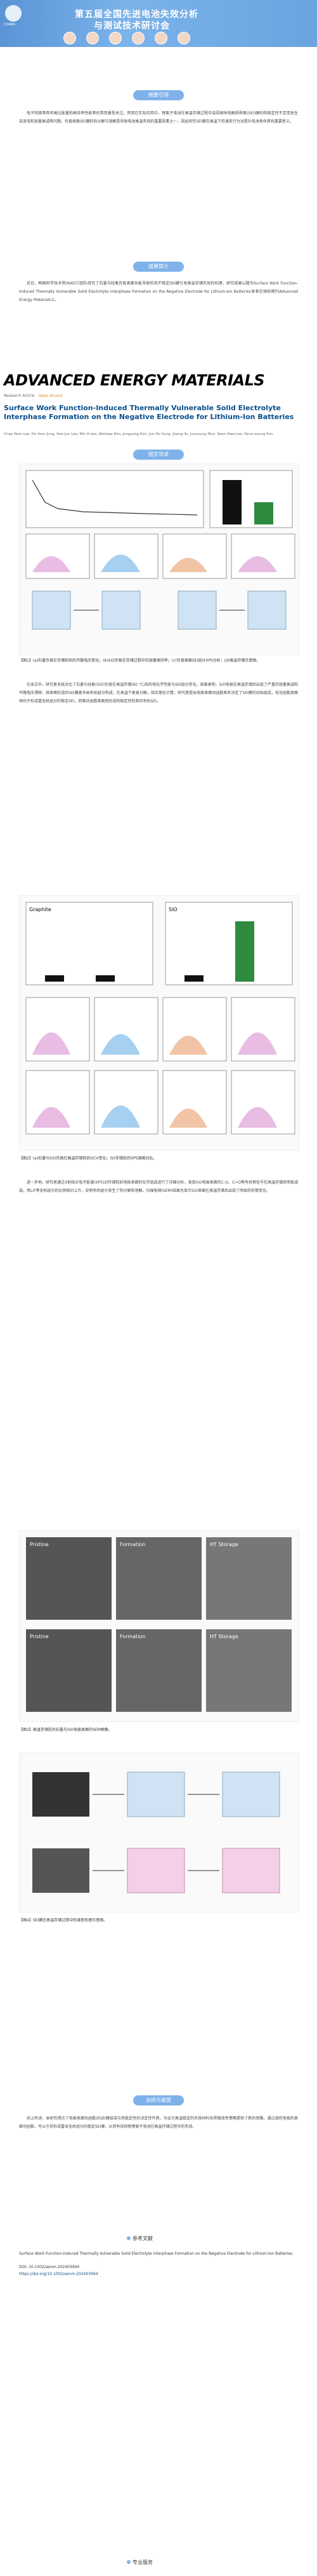  What do you see at coordinates (132, 26) in the screenshot?
I see `banner-title-line2: 与测试技术研讨会` at bounding box center [132, 26].